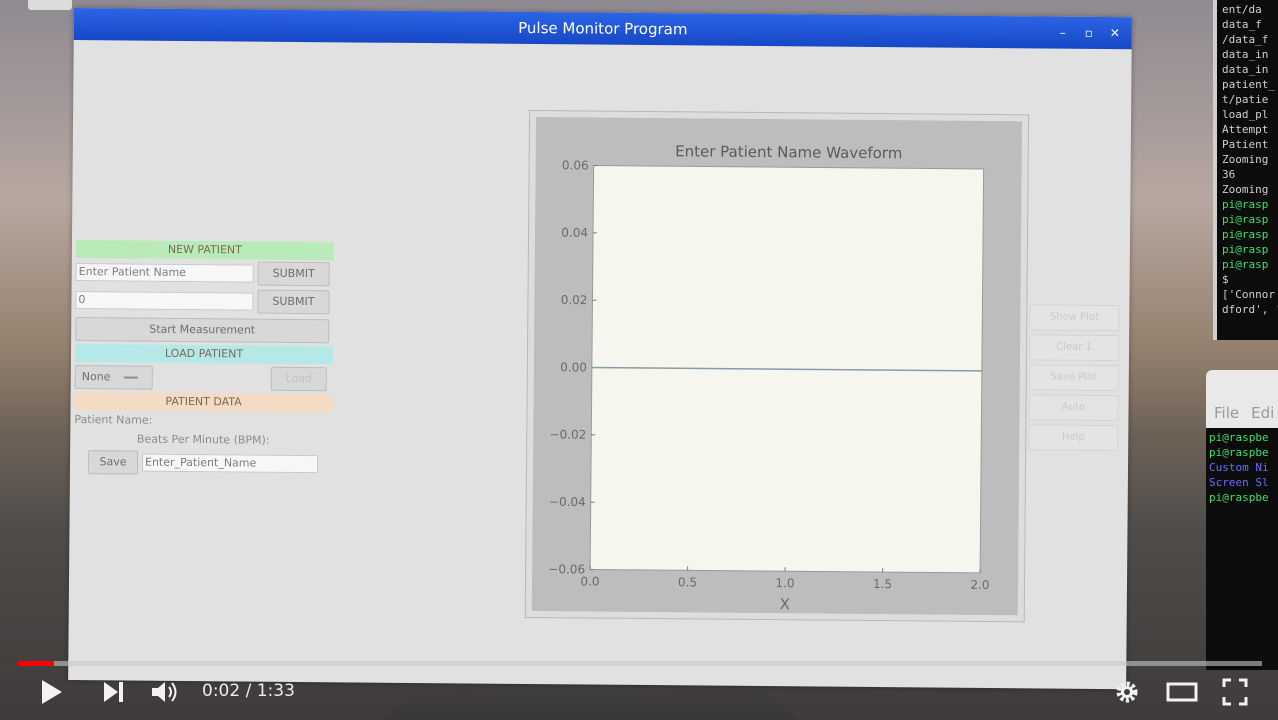 Image resolution: width=1278 pixels, height=720 pixels. Describe the element at coordinates (1239, 467) in the screenshot. I see `terminal-line: Custom Ni` at that location.